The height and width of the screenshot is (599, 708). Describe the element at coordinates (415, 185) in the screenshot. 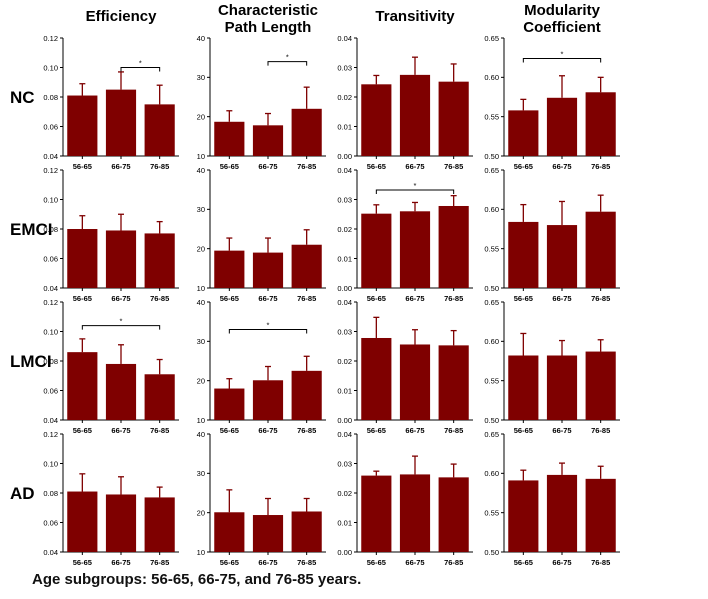

I see `emci-tra-significance-marker: *` at that location.